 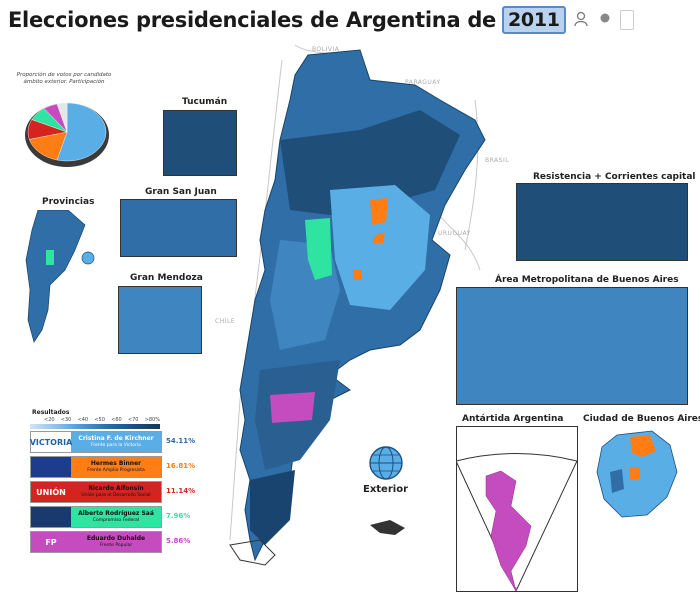 What do you see at coordinates (68, 202) in the screenshot?
I see `provincias-caption: Provincias` at bounding box center [68, 202].